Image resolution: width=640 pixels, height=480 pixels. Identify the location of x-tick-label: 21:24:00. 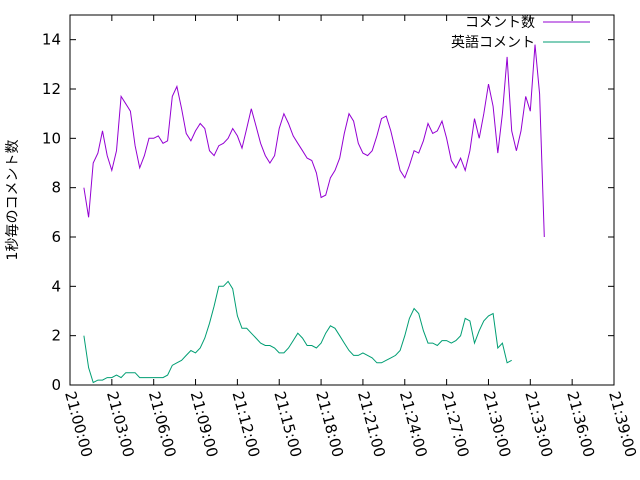
(413, 424).